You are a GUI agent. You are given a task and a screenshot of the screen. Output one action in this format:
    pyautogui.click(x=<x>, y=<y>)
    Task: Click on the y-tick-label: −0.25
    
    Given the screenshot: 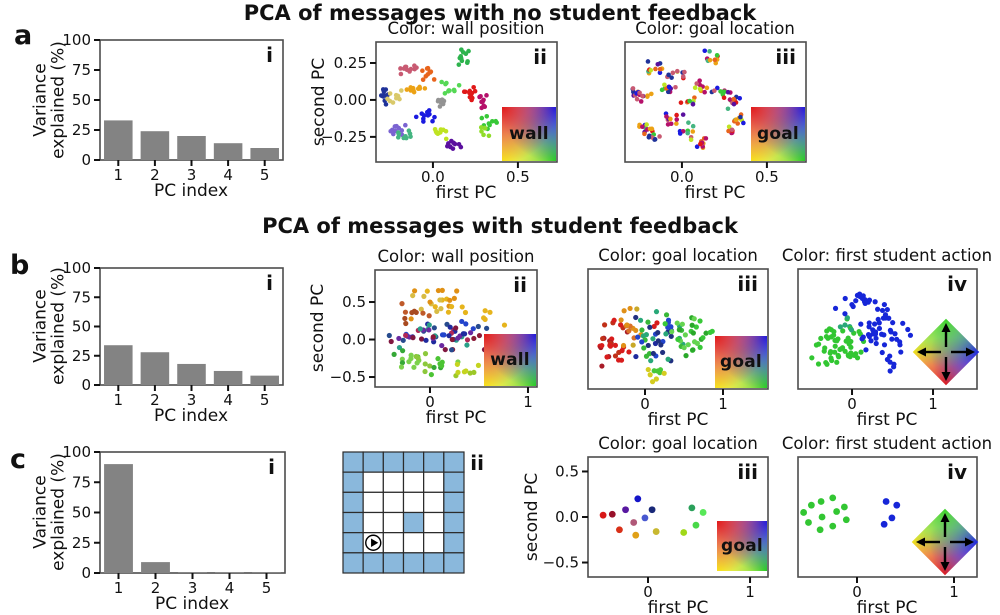 What is the action you would take?
    pyautogui.click(x=344, y=137)
    